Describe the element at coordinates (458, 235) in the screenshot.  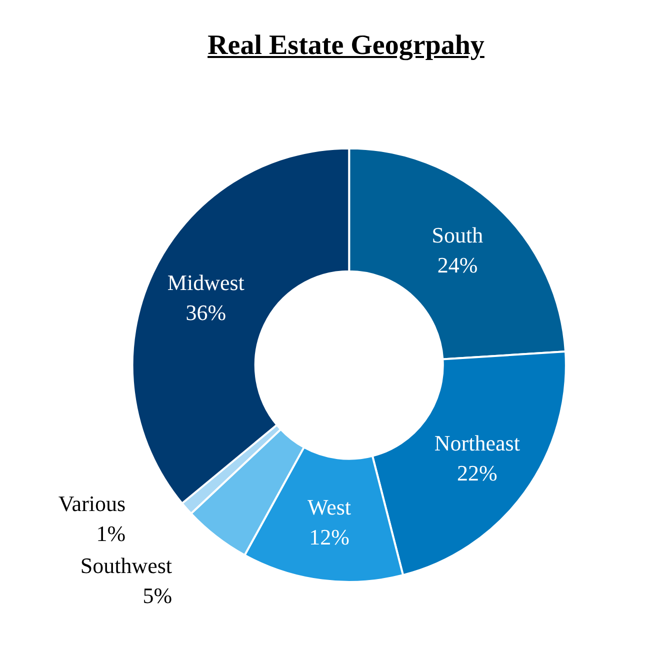
I see `slice-label: South` at that location.